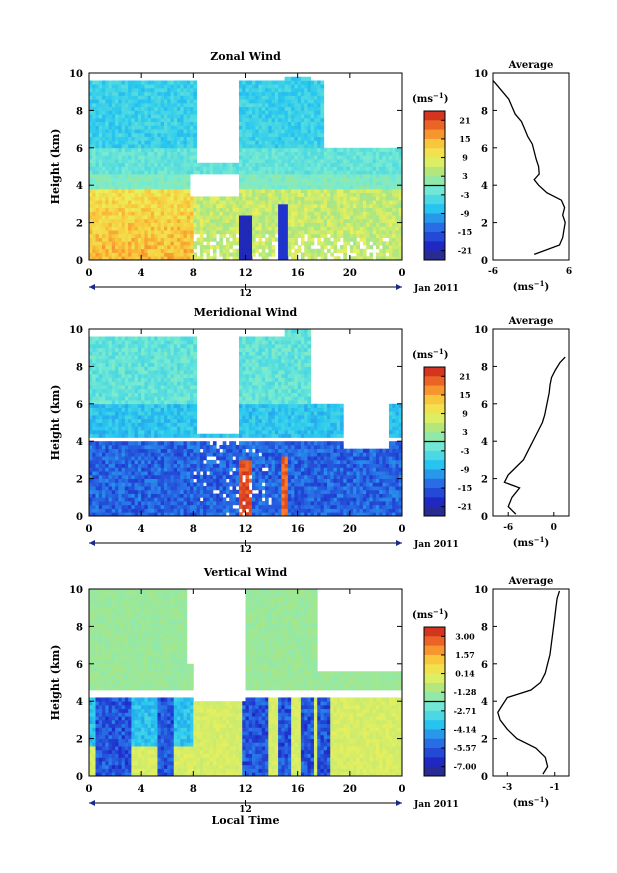 The image size is (617, 873). I want to click on colorbar-swatch, so click(434, 153).